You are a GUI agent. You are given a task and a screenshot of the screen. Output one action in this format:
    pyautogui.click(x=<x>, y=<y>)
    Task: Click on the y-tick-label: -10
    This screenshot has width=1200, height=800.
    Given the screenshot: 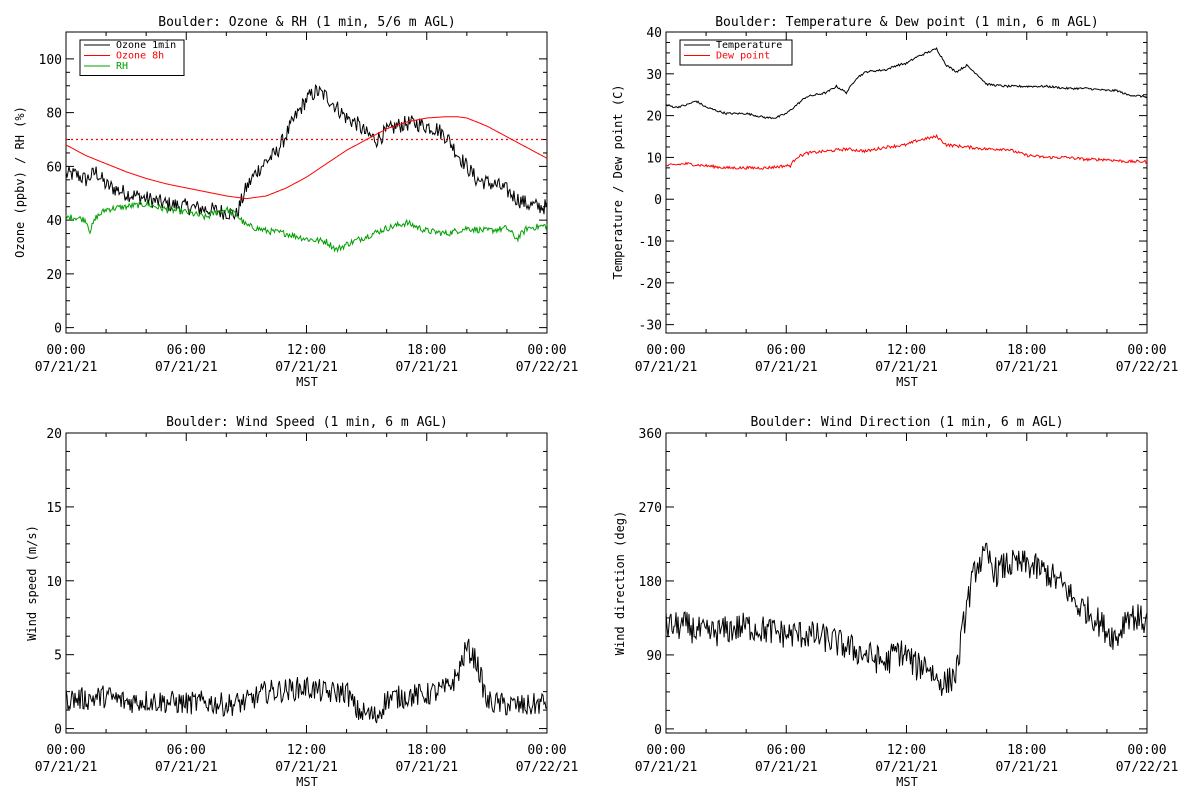 What is the action you would take?
    pyautogui.click(x=650, y=242)
    